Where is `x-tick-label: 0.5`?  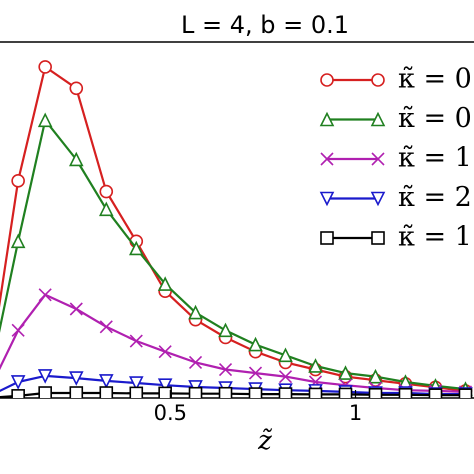
x-tick-label: 0.5 is located at coordinates (170, 413).